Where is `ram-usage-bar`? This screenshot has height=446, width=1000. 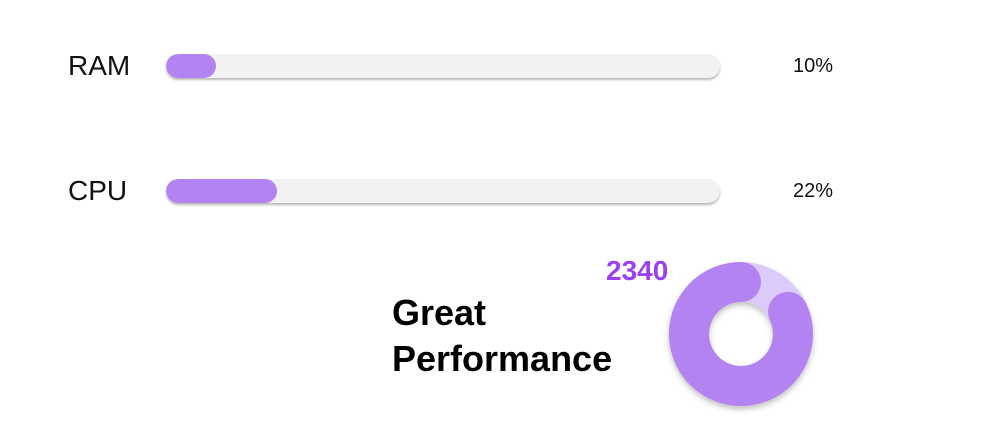
ram-usage-bar is located at coordinates (443, 66).